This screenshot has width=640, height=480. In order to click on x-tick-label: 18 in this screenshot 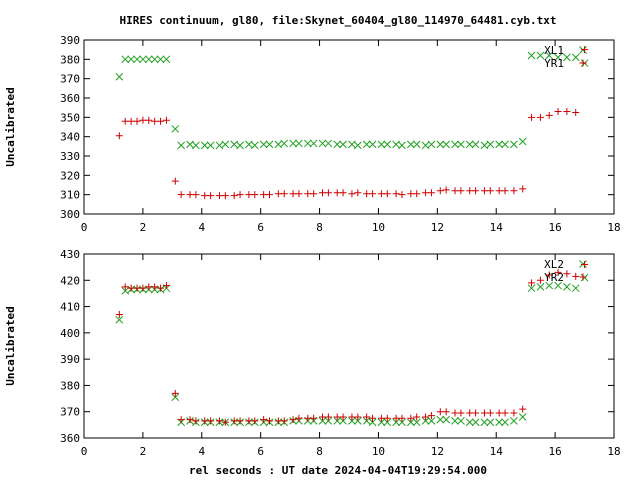, I will do `click(613, 227)`.